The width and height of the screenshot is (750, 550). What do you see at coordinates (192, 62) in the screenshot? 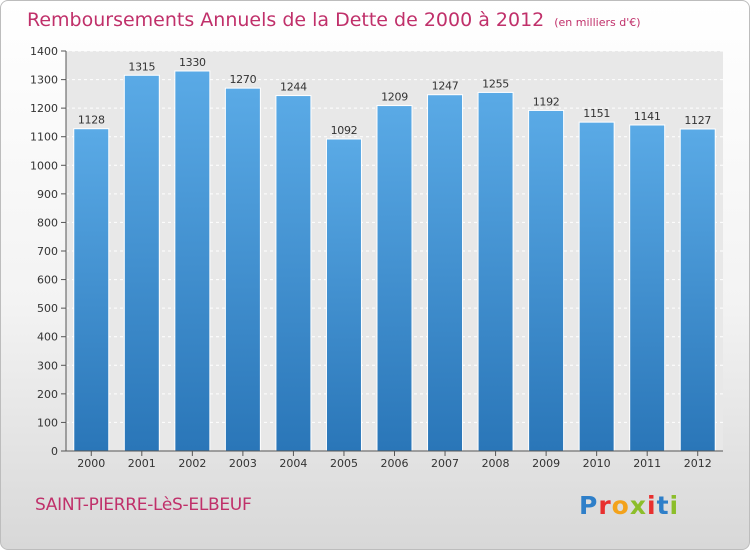
I see `data-label: 1330` at bounding box center [192, 62].